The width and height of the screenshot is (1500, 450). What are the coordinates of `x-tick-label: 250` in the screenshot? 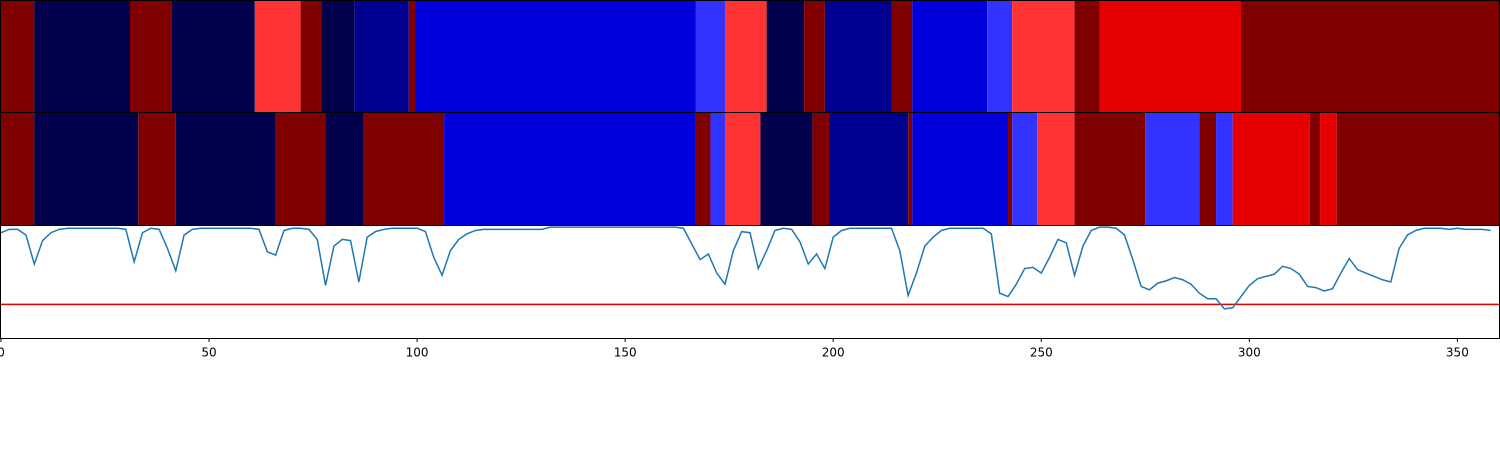 It's located at (1041, 353).